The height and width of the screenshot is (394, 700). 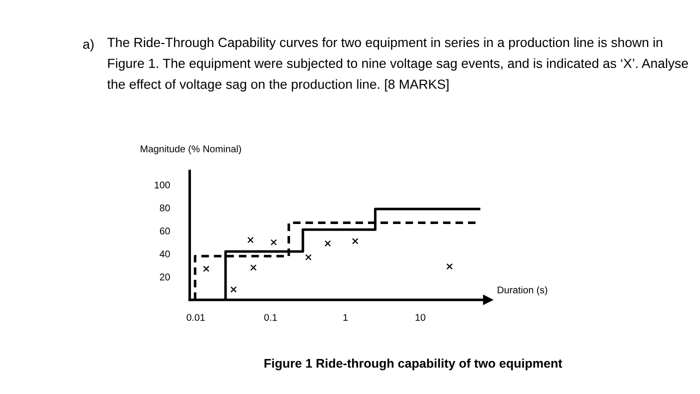 I want to click on y-tick-label: 40, so click(x=165, y=254).